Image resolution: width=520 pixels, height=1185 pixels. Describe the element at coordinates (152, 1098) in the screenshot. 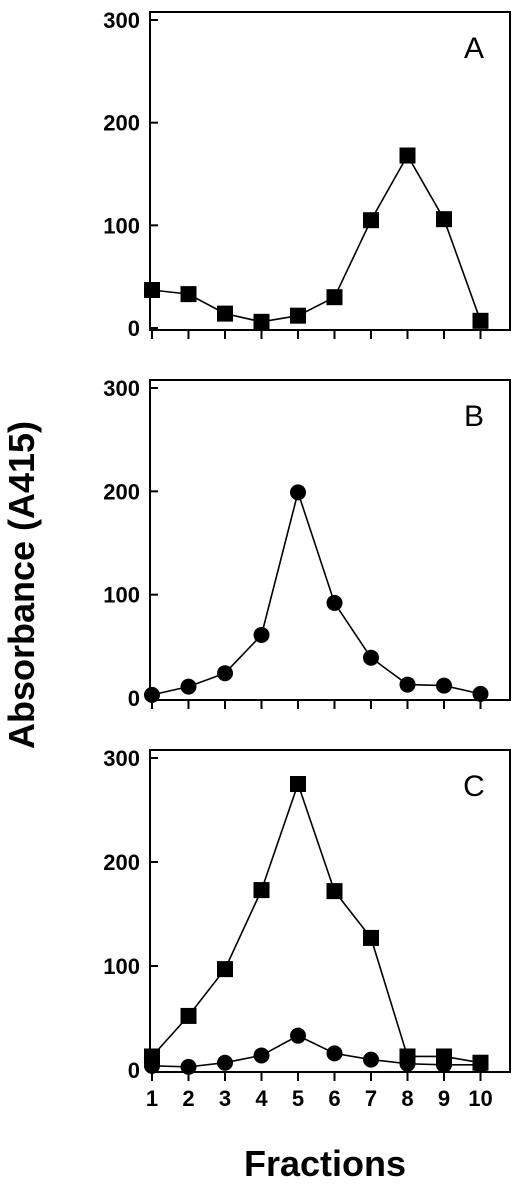

I see `x-tick-label: 1` at that location.